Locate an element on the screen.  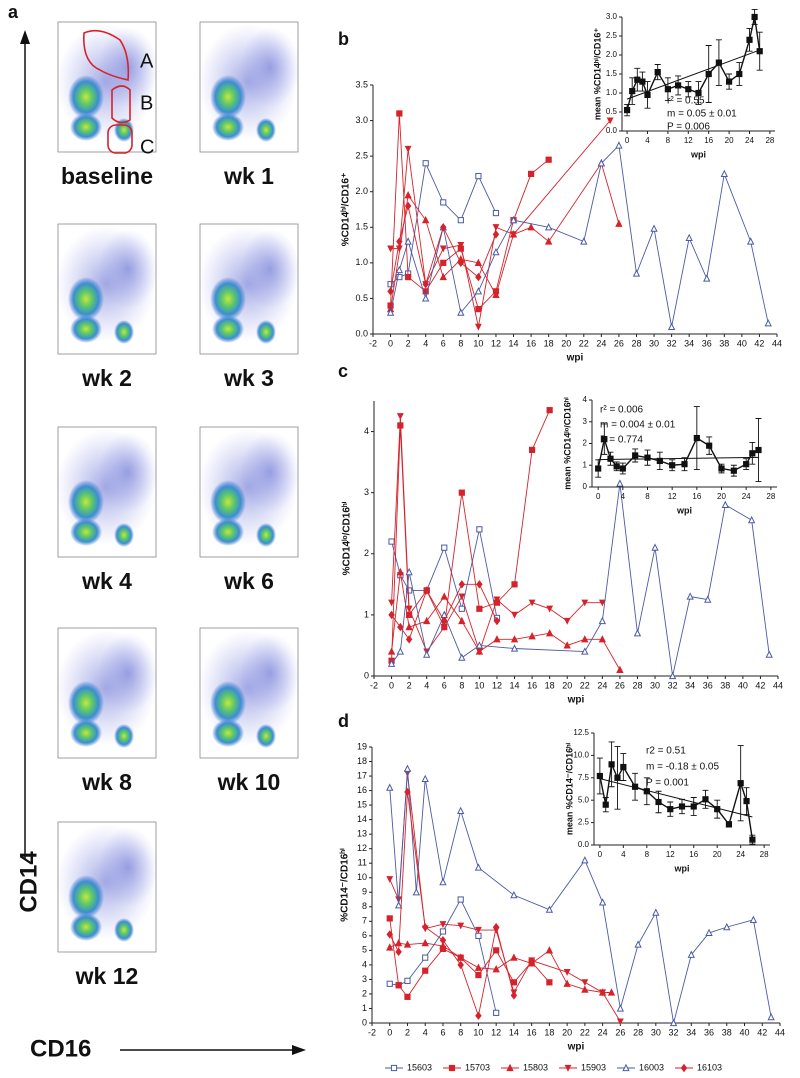
x-tick-label: 2 is located at coordinates (409, 685).